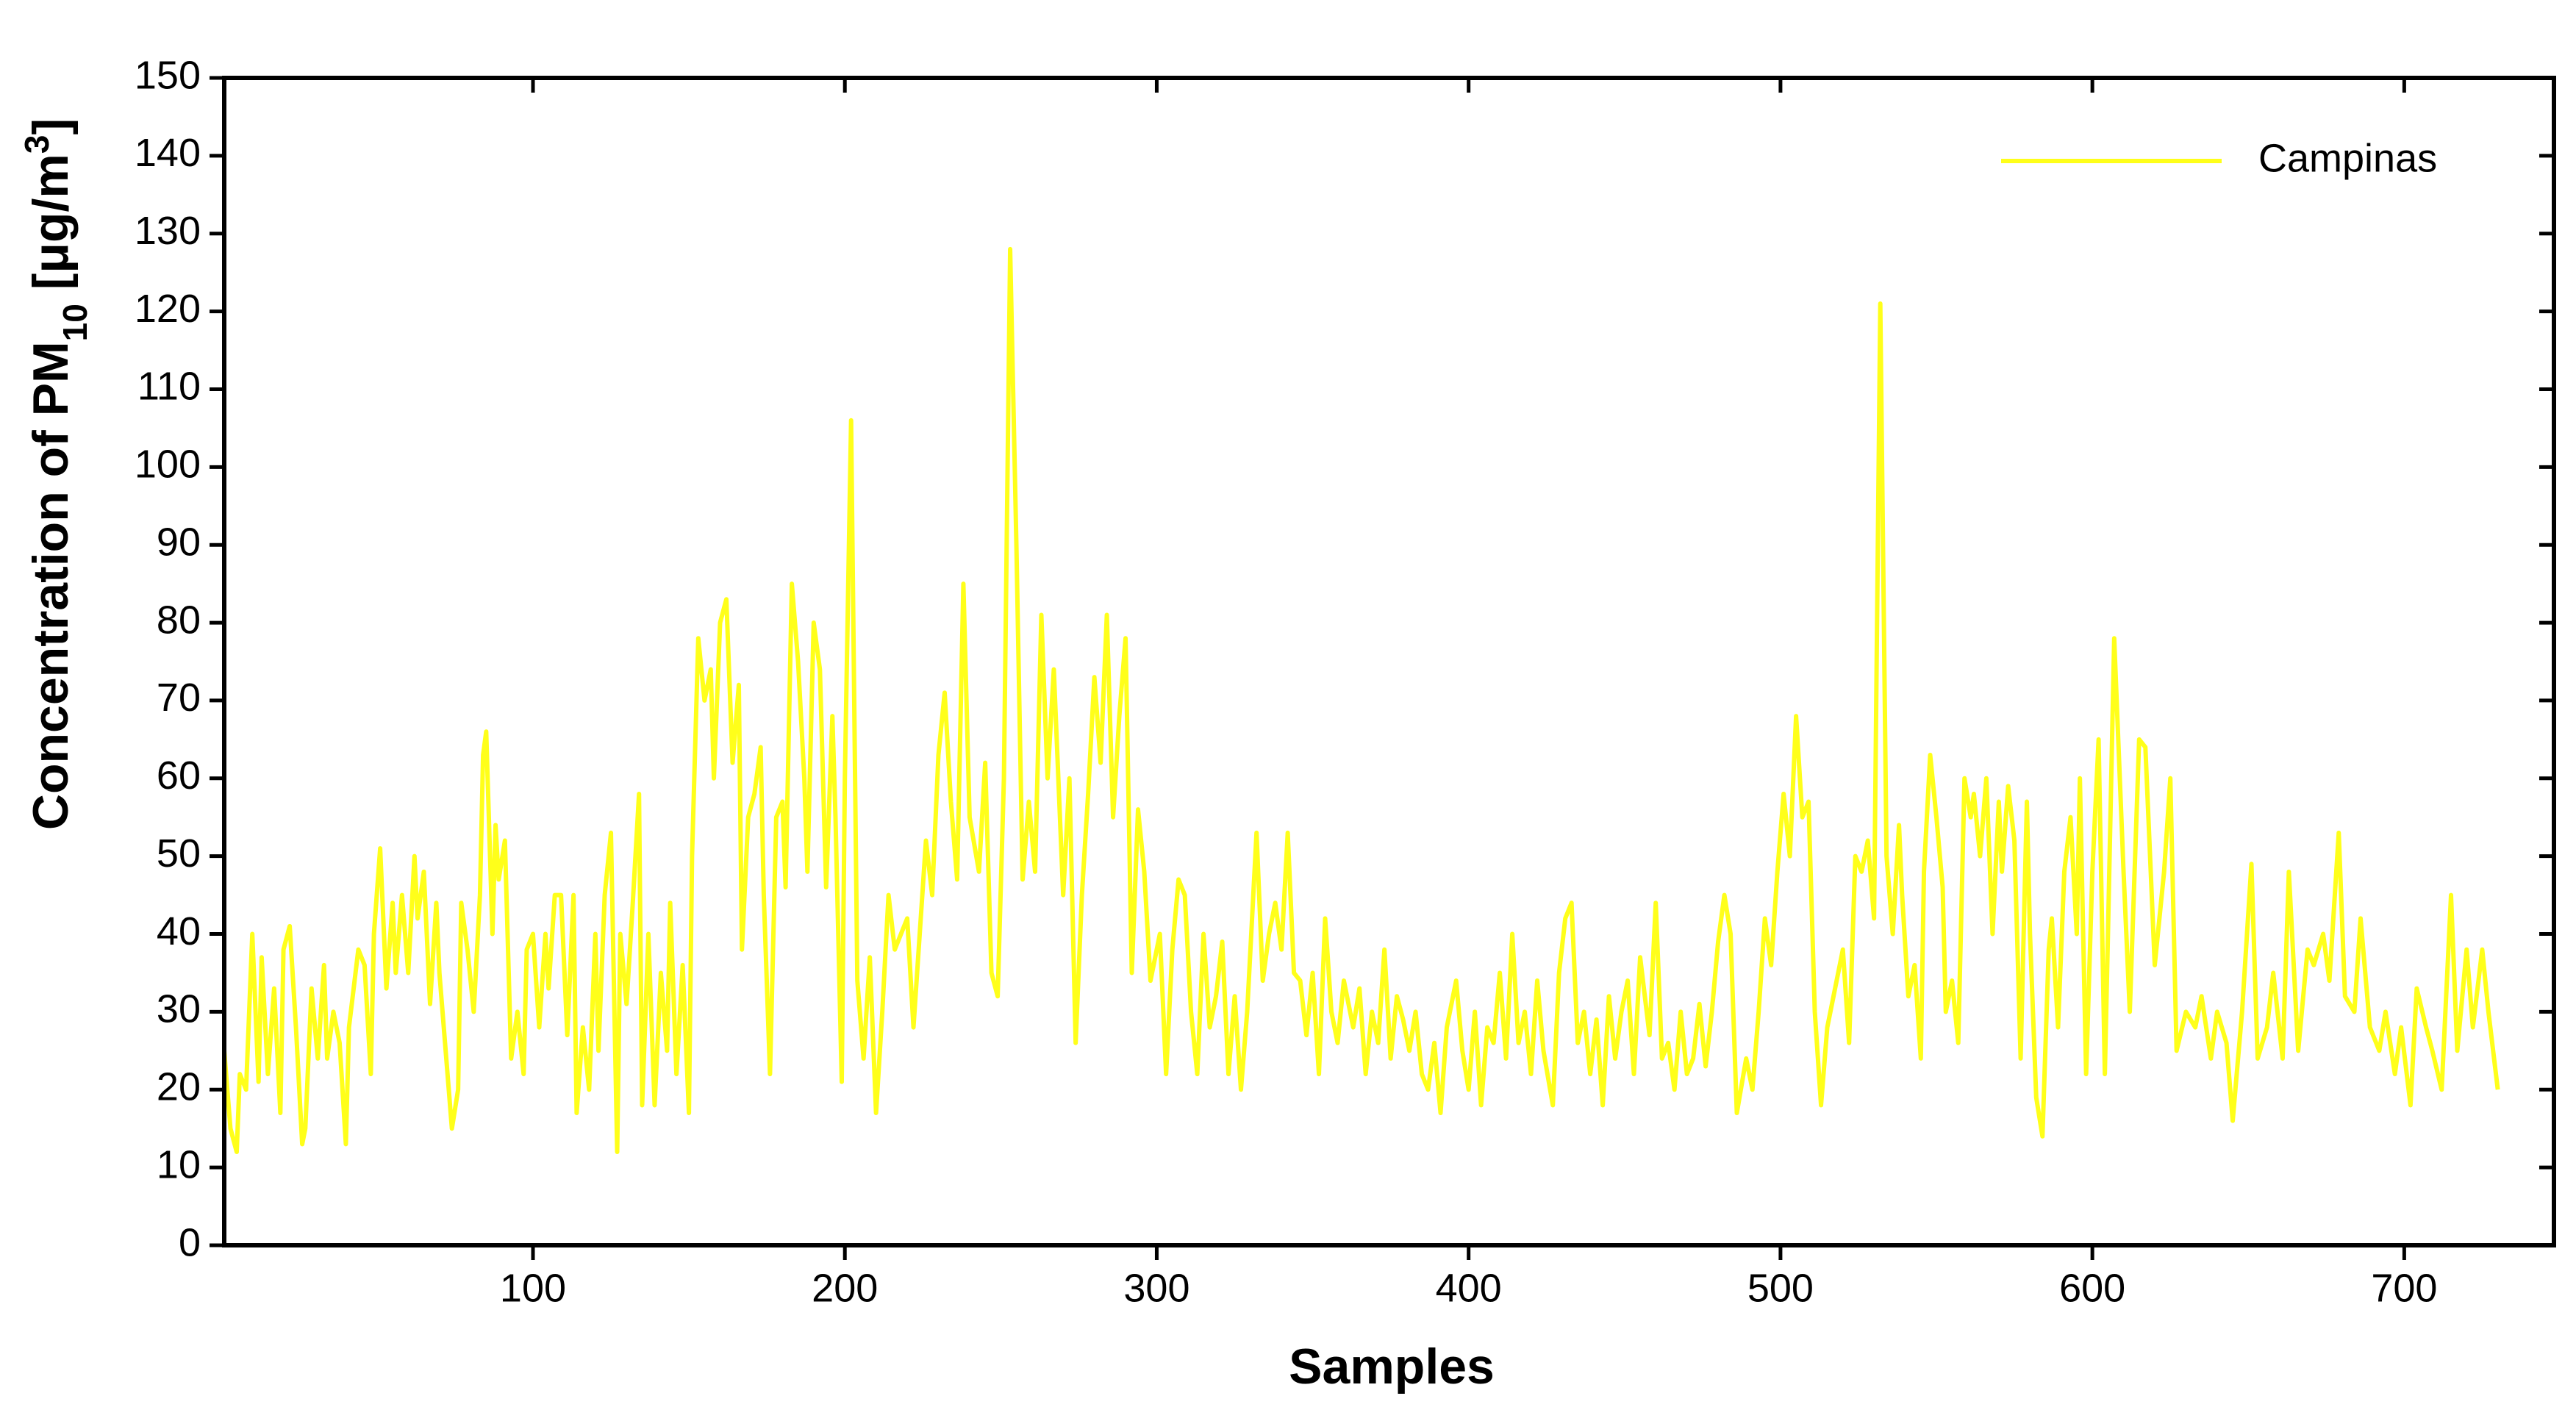  What do you see at coordinates (37, 144) in the screenshot?
I see `y-axis-title-part: 3` at bounding box center [37, 144].